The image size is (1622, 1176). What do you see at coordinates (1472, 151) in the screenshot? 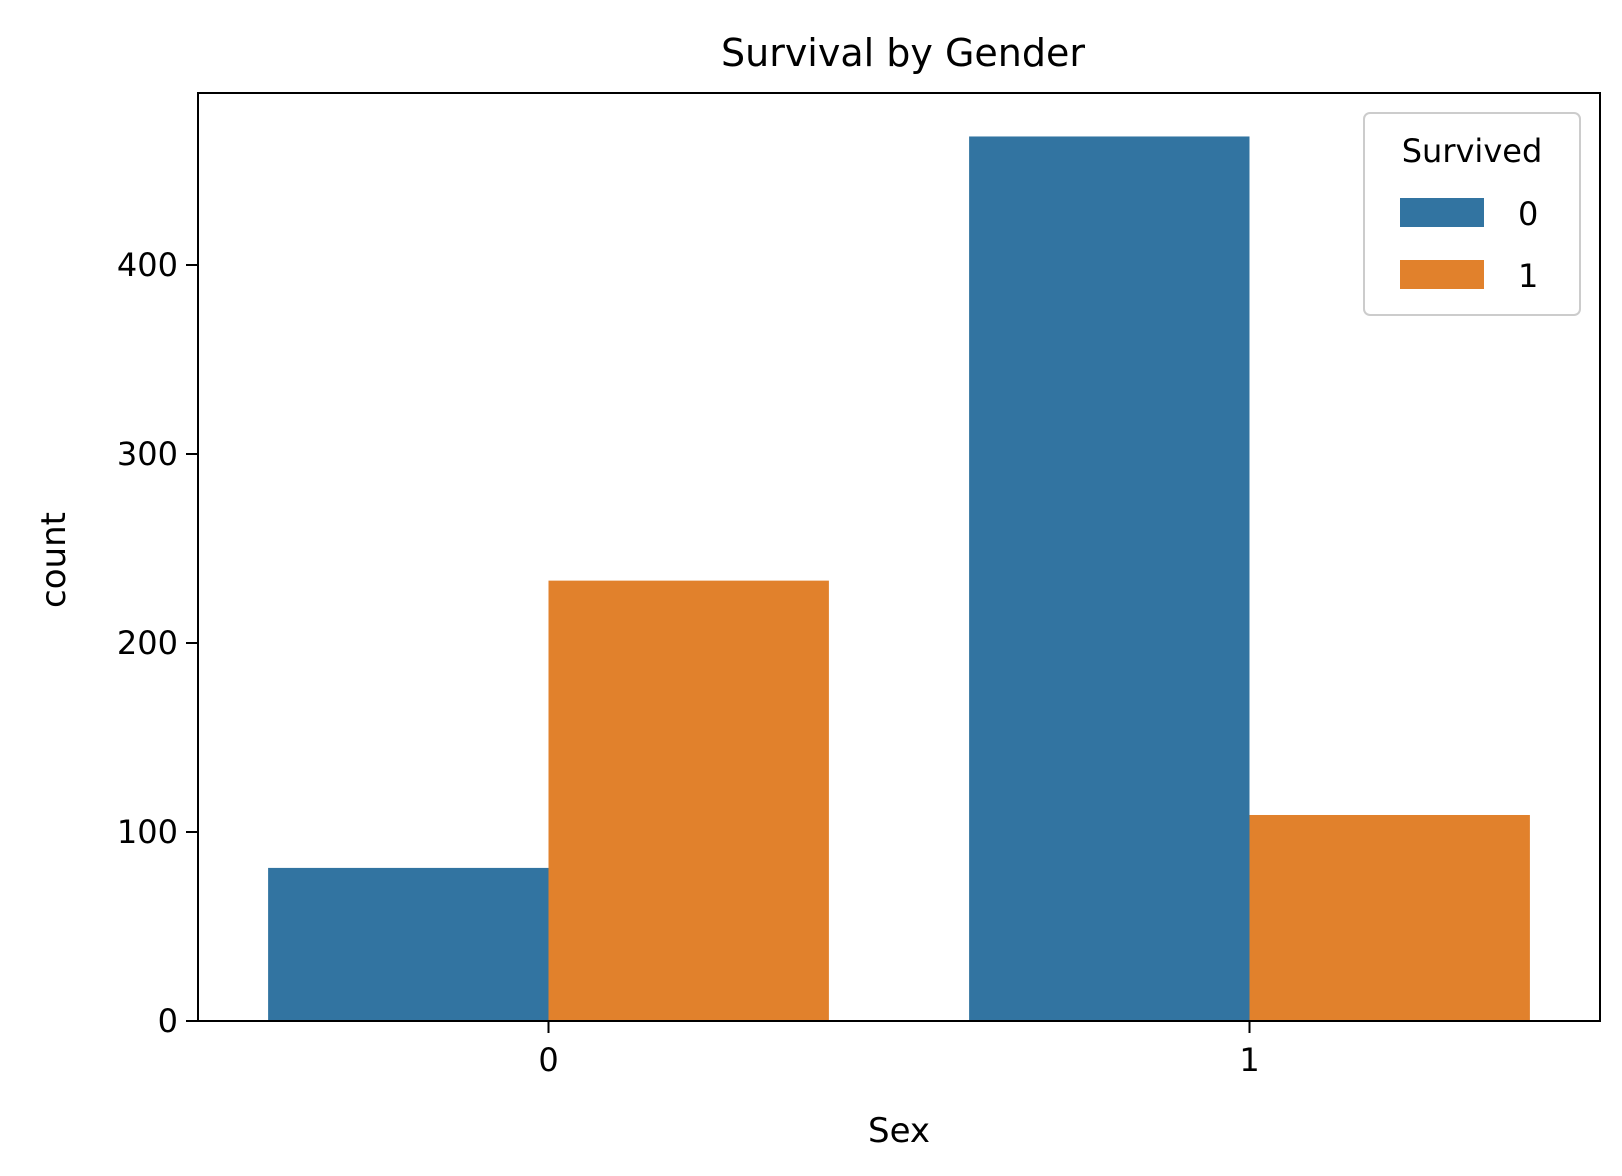
I see `legend-title: Survived` at bounding box center [1472, 151].